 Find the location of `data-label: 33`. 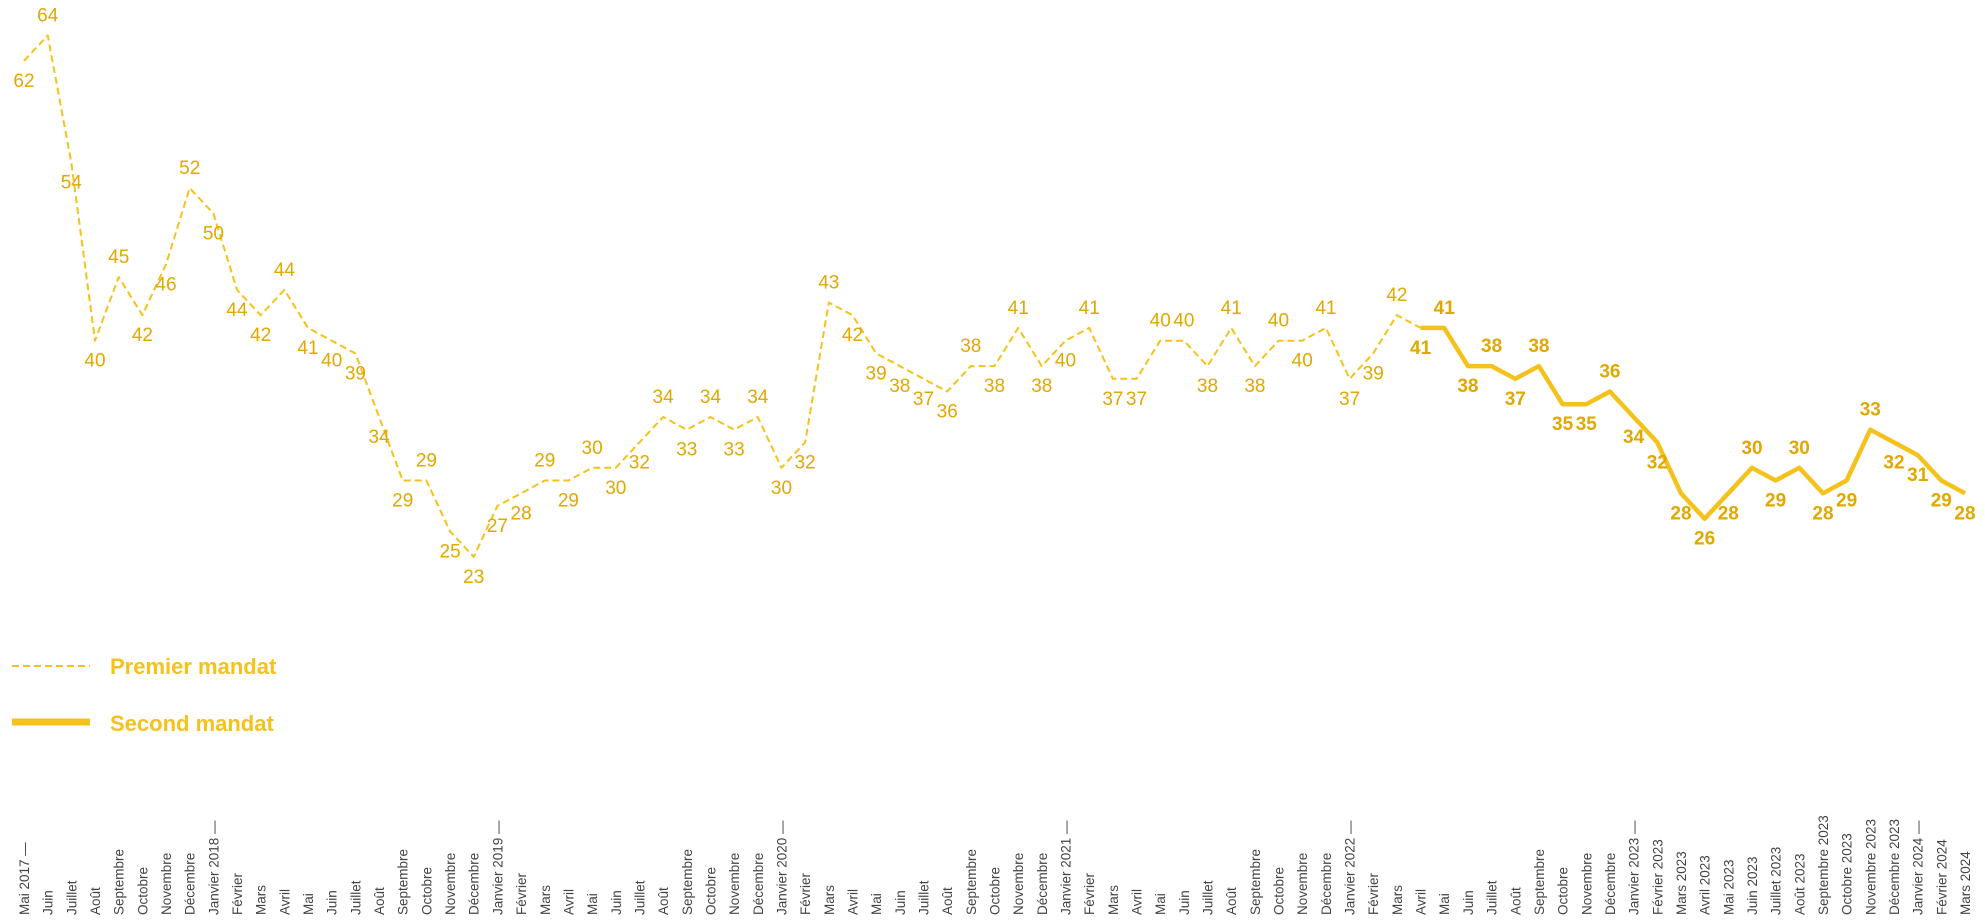

data-label: 33 is located at coordinates (686, 450).